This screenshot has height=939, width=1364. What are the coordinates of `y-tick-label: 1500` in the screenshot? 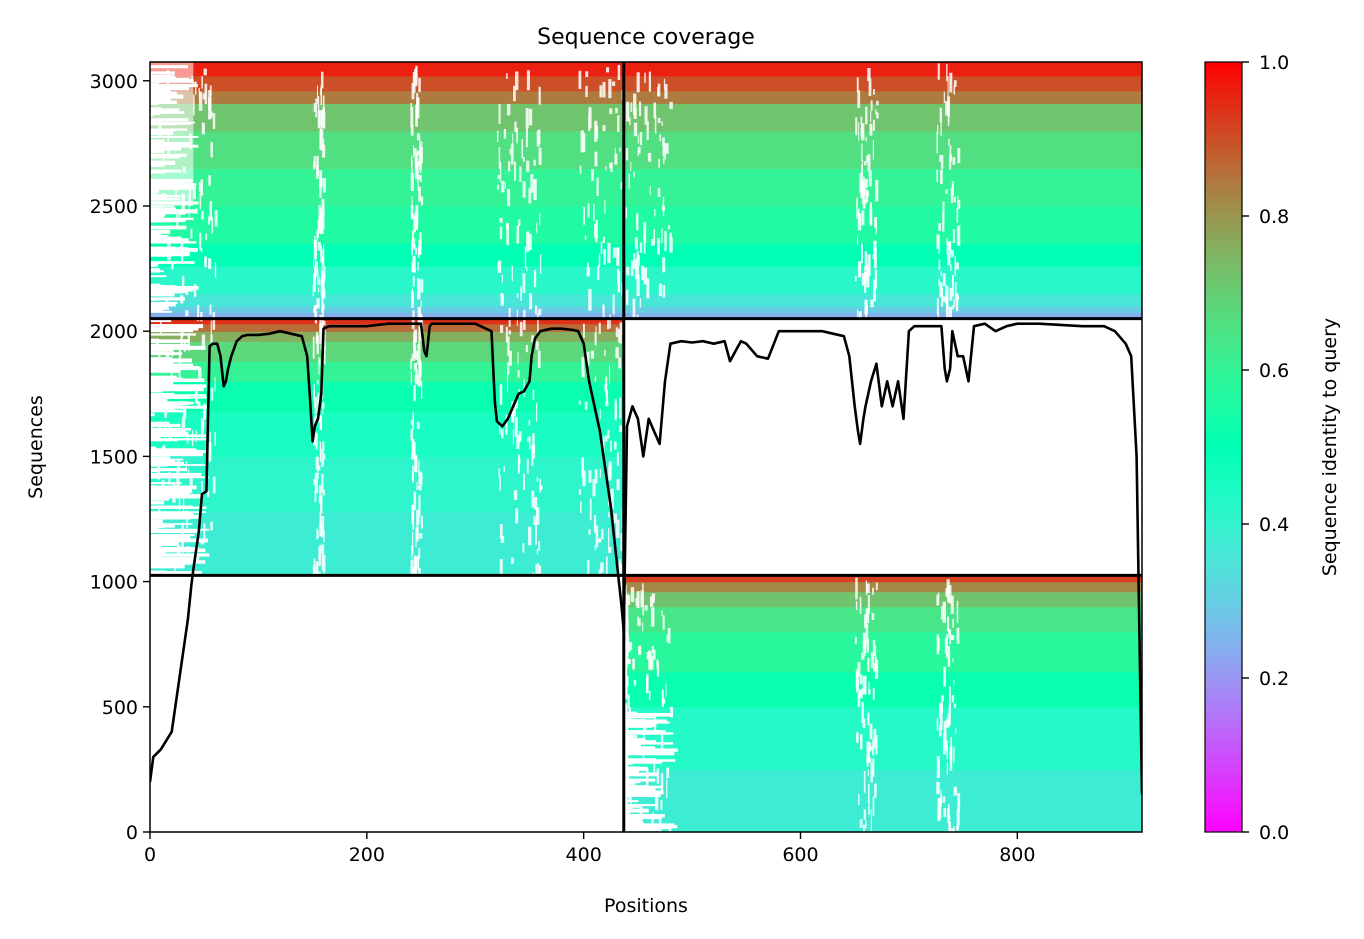 It's located at (114, 457).